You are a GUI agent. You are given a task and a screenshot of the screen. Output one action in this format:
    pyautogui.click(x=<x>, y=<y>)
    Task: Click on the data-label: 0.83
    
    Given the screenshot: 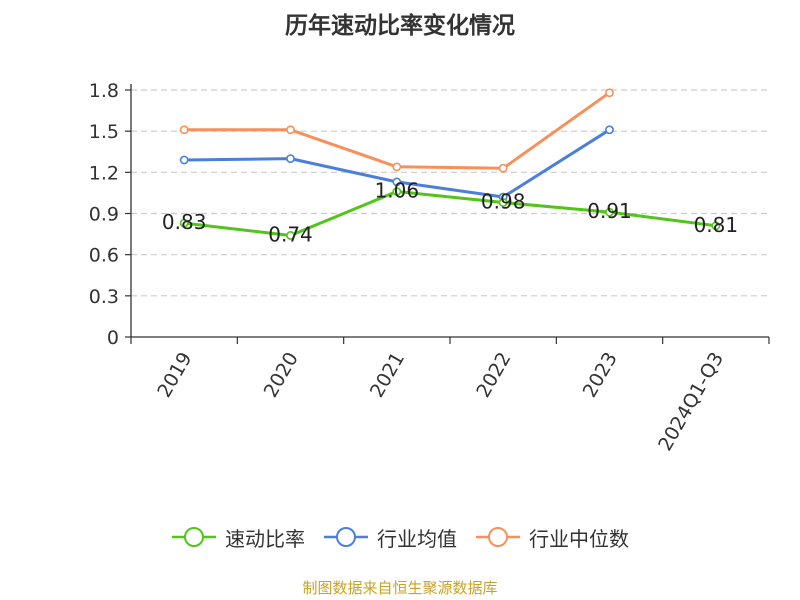 What is the action you would take?
    pyautogui.click(x=184, y=222)
    